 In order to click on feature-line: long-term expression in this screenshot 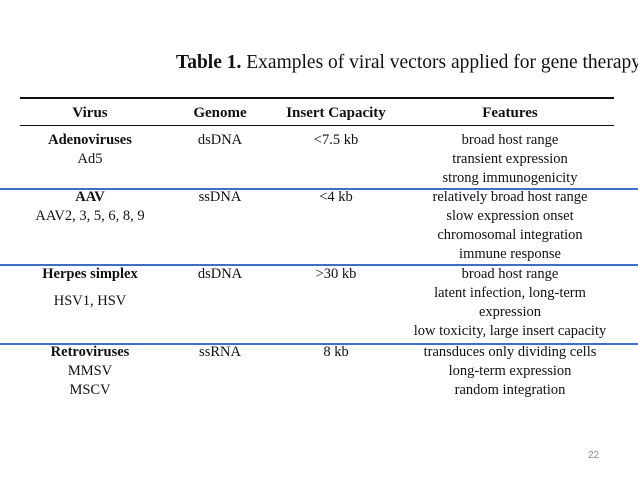, I will do `click(510, 371)`.